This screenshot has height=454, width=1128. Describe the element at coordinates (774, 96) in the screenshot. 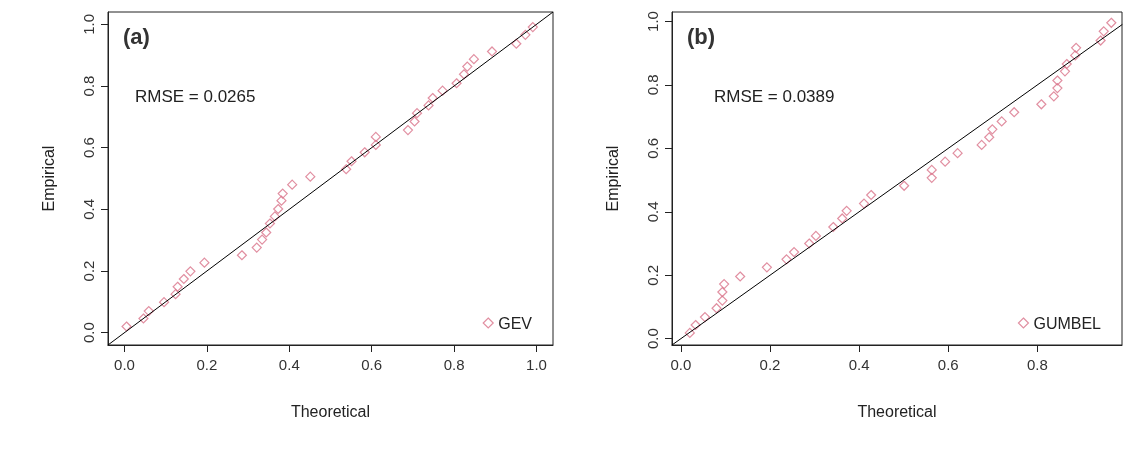

I see `annotation: RMSE = 0.0389` at that location.